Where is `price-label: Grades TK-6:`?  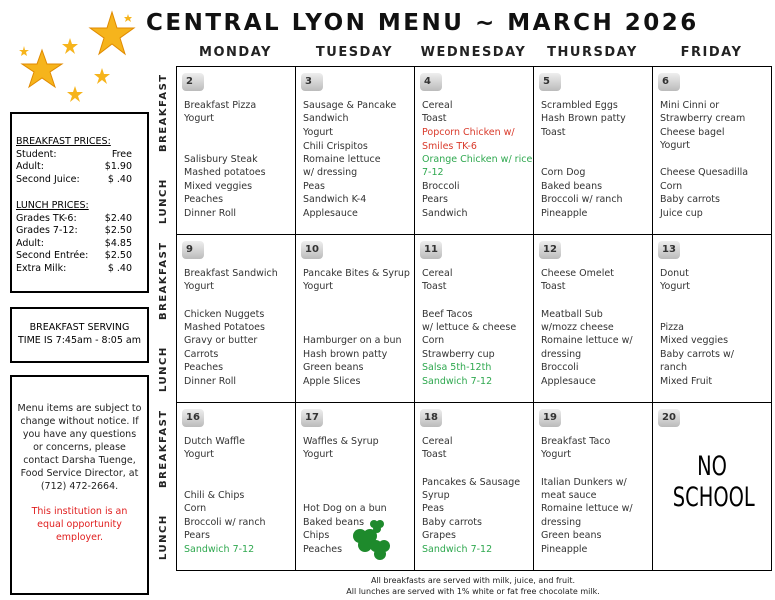
price-label: Grades TK-6: is located at coordinates (46, 218).